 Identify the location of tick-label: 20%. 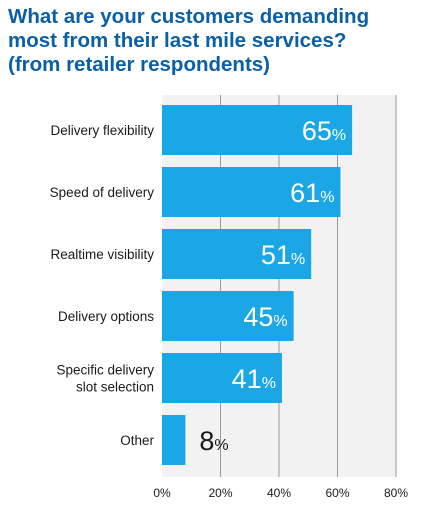
(220, 493).